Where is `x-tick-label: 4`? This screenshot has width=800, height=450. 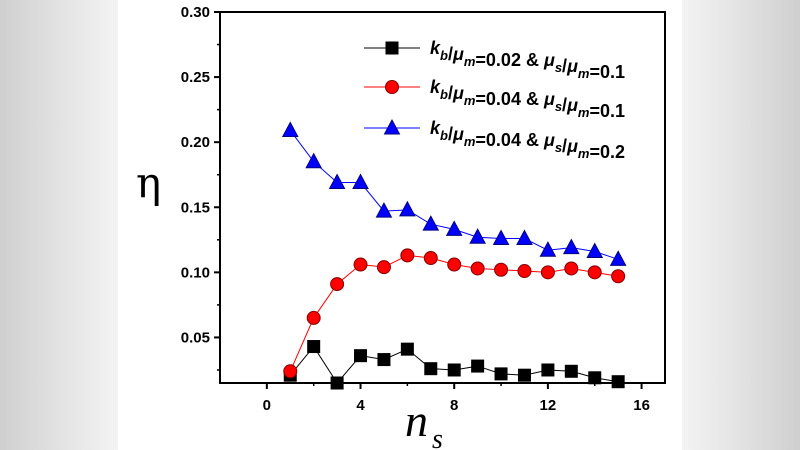
x-tick-label: 4 is located at coordinates (360, 405).